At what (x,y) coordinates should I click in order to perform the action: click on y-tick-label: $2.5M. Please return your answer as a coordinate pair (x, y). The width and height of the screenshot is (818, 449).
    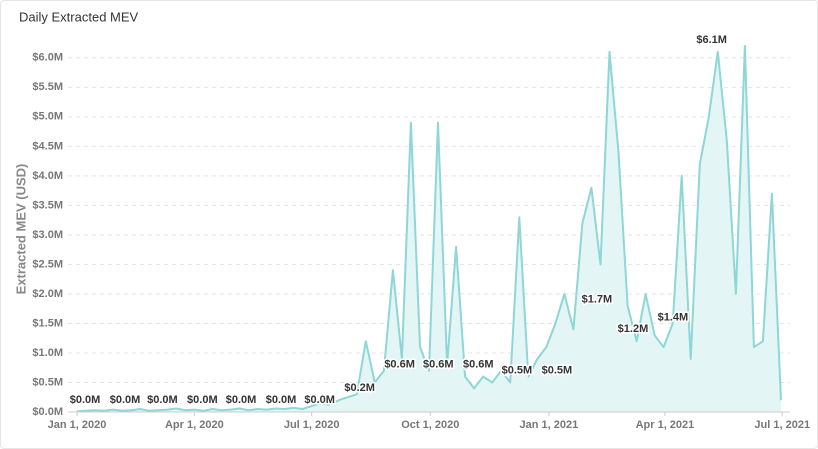
    Looking at the image, I should click on (47, 264).